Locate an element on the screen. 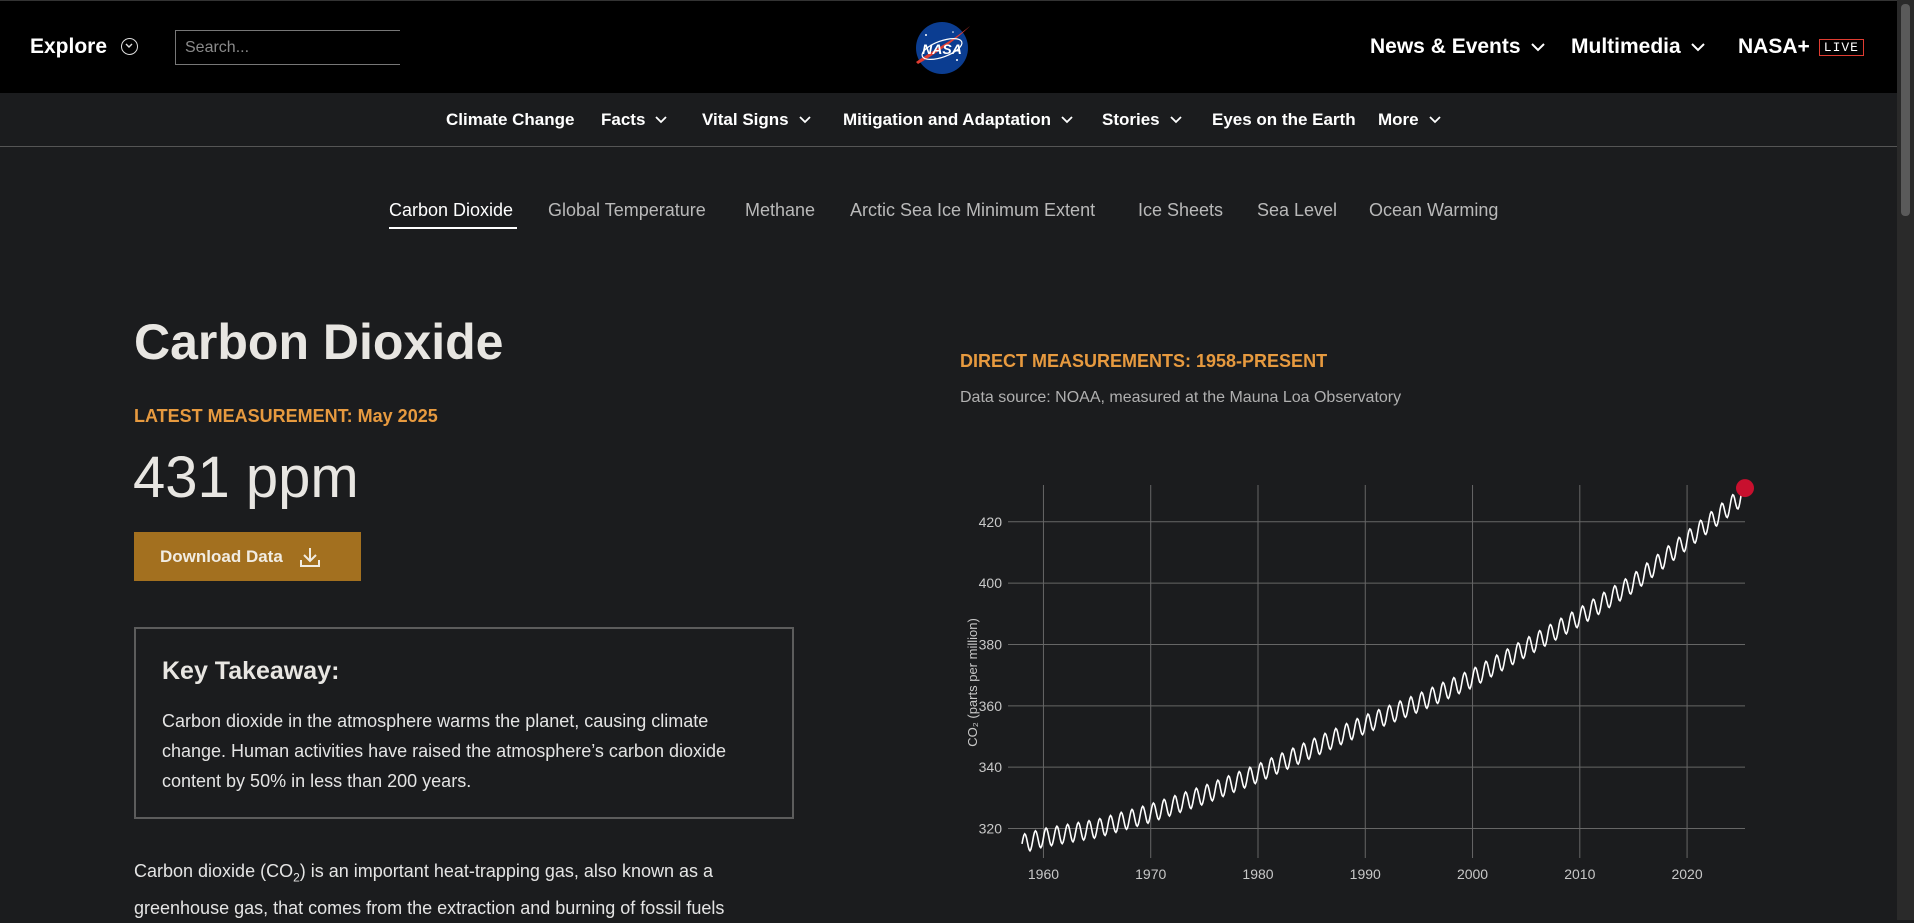  subnav-label: More is located at coordinates (1398, 119).